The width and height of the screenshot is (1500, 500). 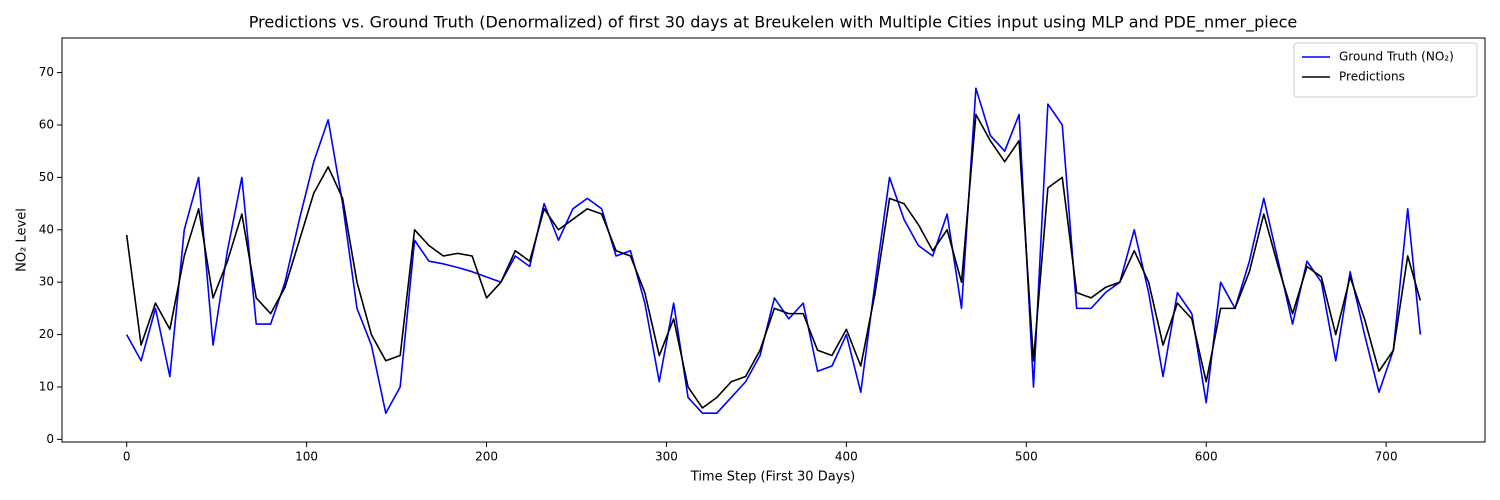 What do you see at coordinates (1386, 457) in the screenshot?
I see `x-tick-label: 700` at bounding box center [1386, 457].